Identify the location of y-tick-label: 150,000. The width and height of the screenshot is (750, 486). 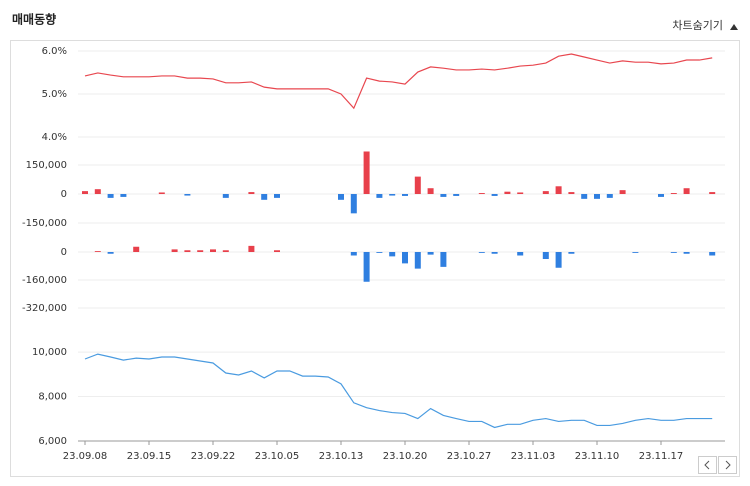
(46, 165).